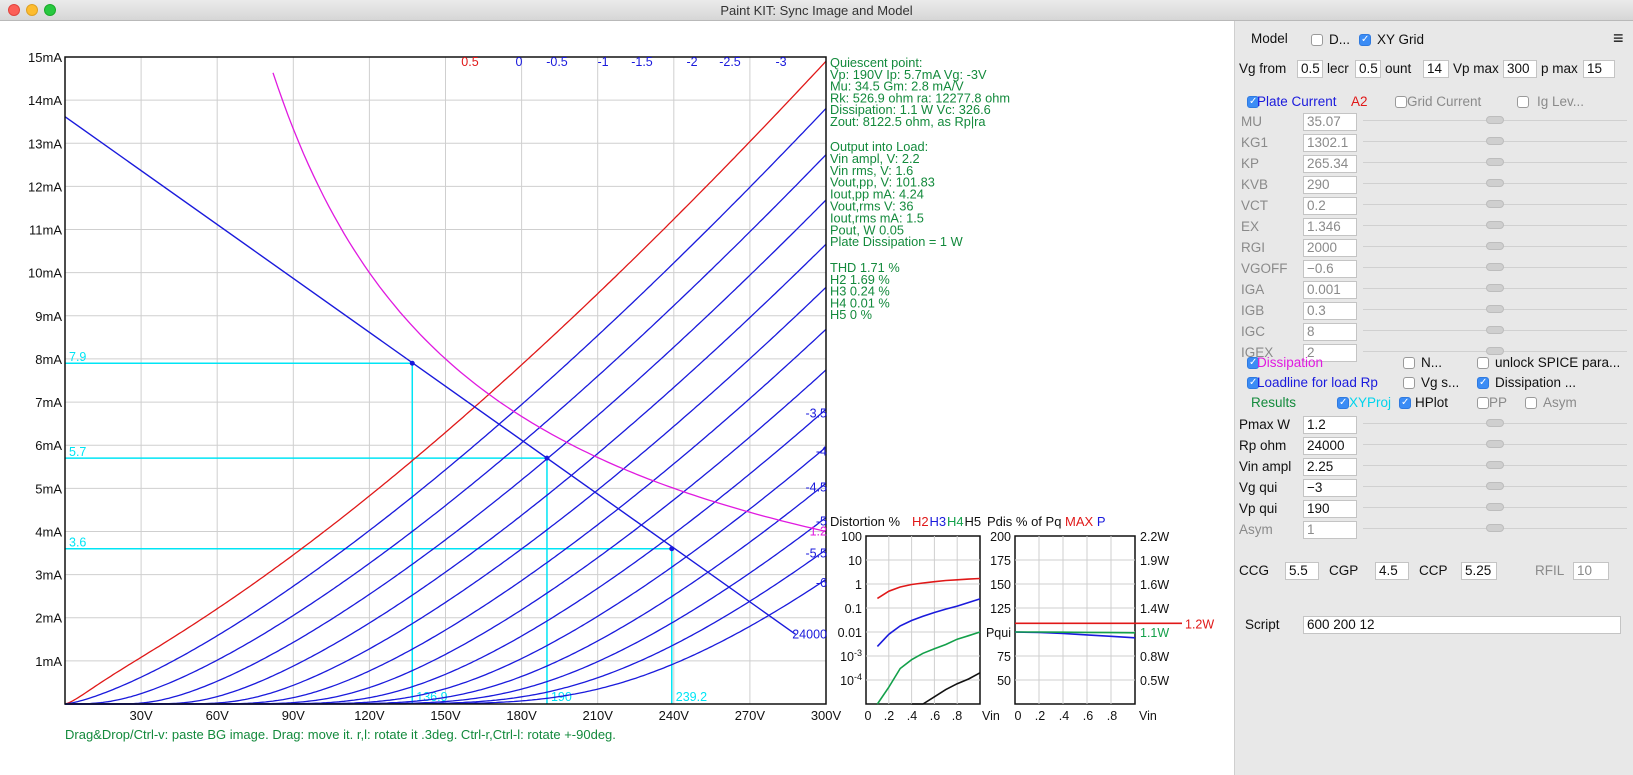 Image resolution: width=1633 pixels, height=775 pixels. I want to click on script-input: 600 200 12, so click(1462, 625).